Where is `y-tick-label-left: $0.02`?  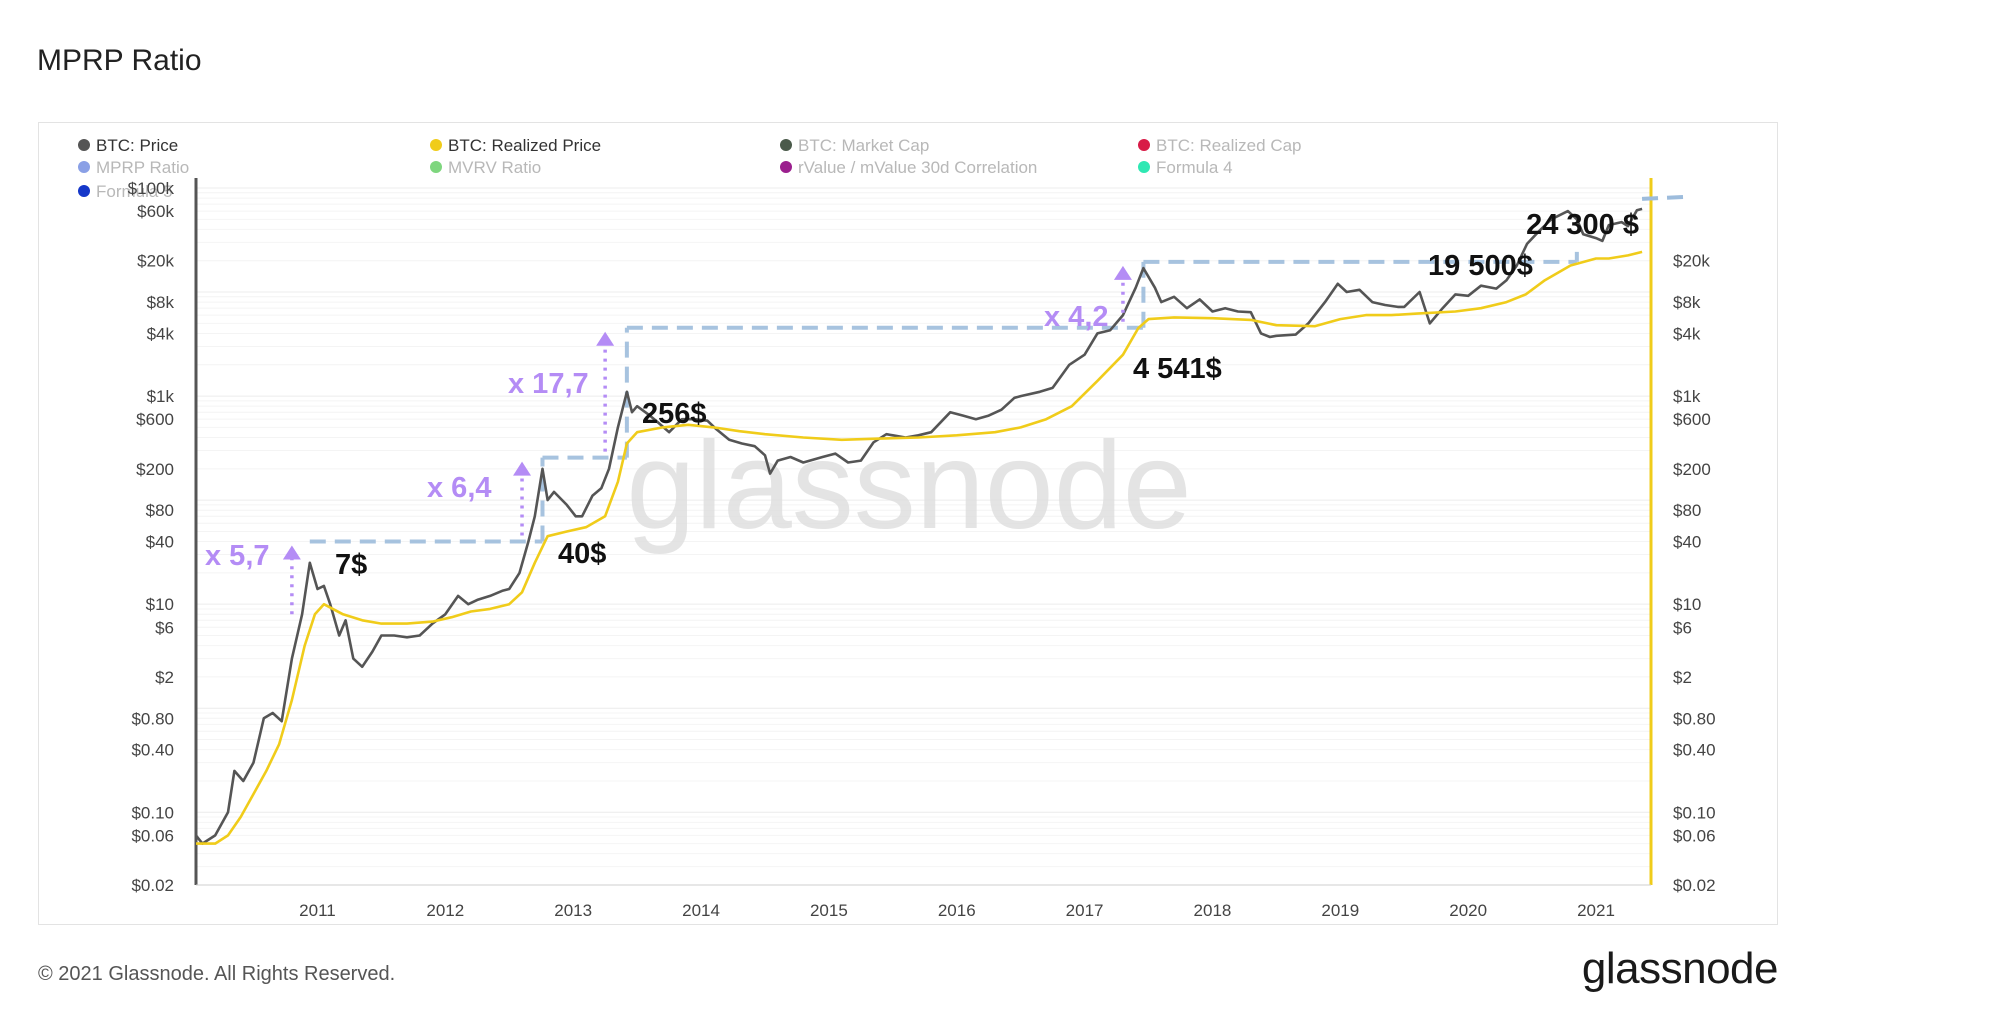 y-tick-label-left: $0.02 is located at coordinates (152, 885).